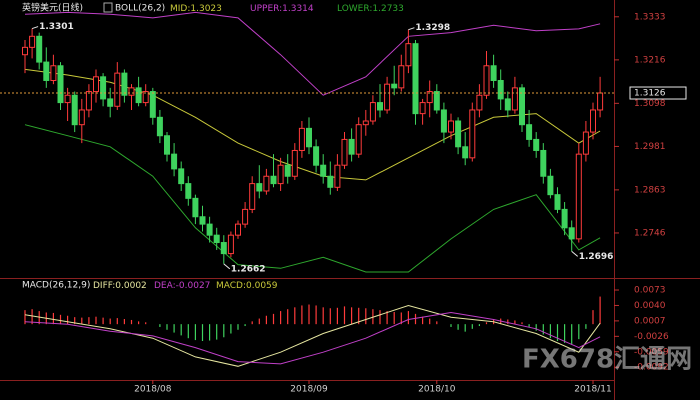  I want to click on indicator-name: LOWER:, so click(354, 9).